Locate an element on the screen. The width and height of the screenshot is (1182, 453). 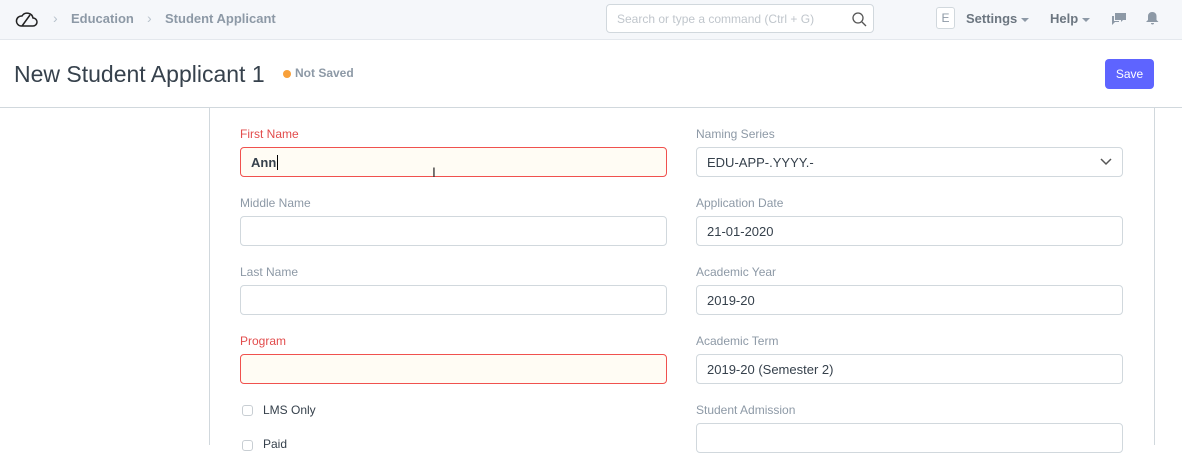
status-indicator is located at coordinates (287, 74).